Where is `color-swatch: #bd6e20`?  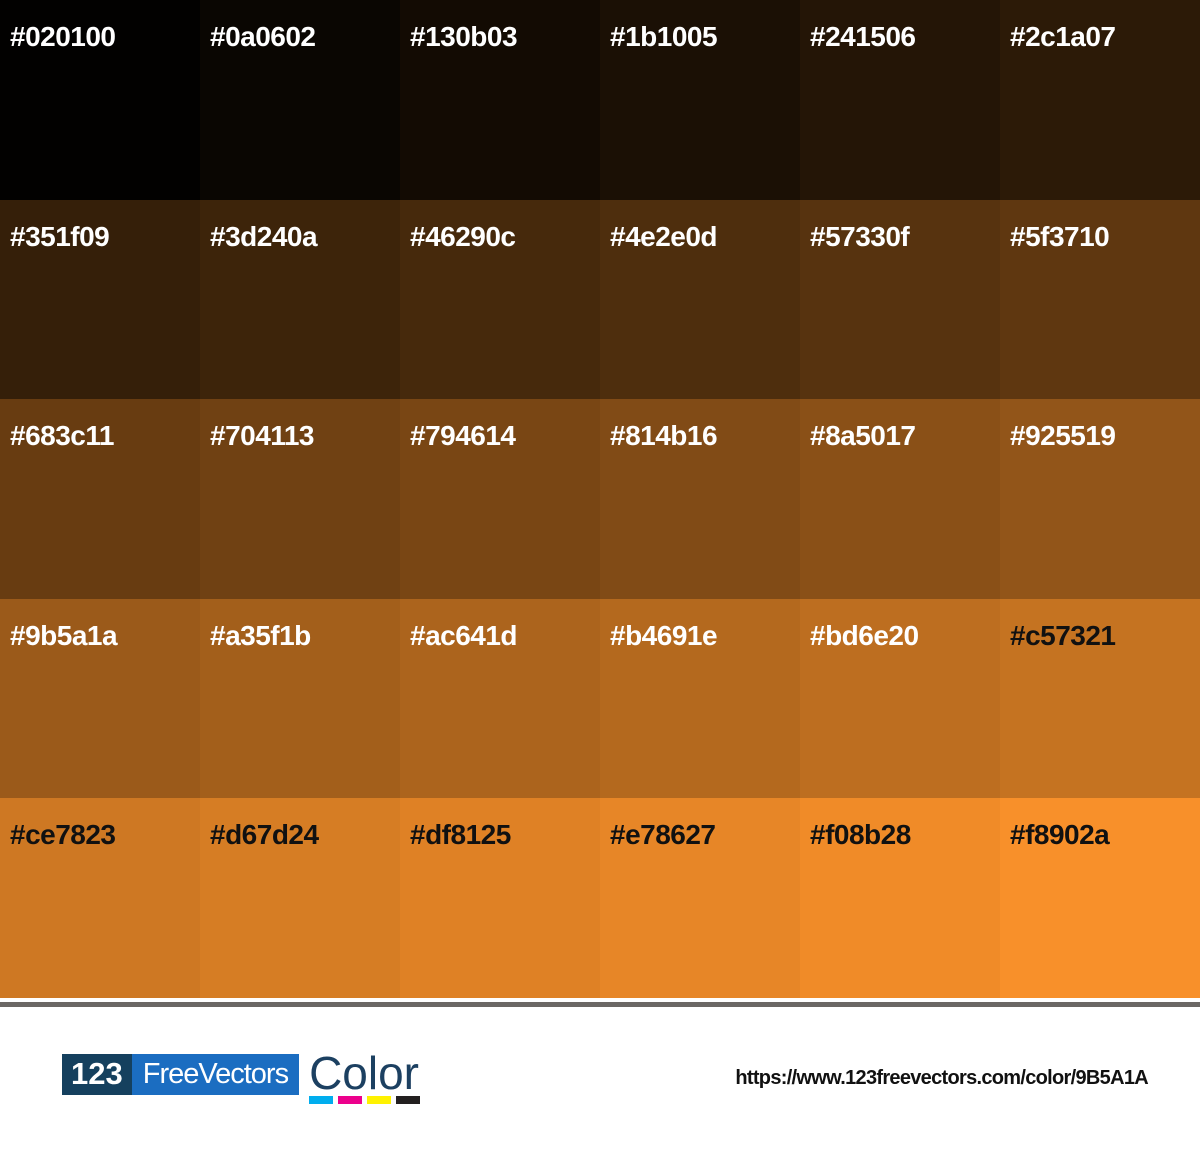
color-swatch: #bd6e20 is located at coordinates (900, 698).